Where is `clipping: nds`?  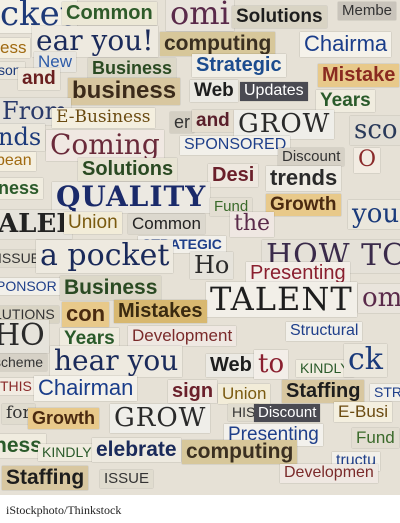 clipping: nds is located at coordinates (23, 137).